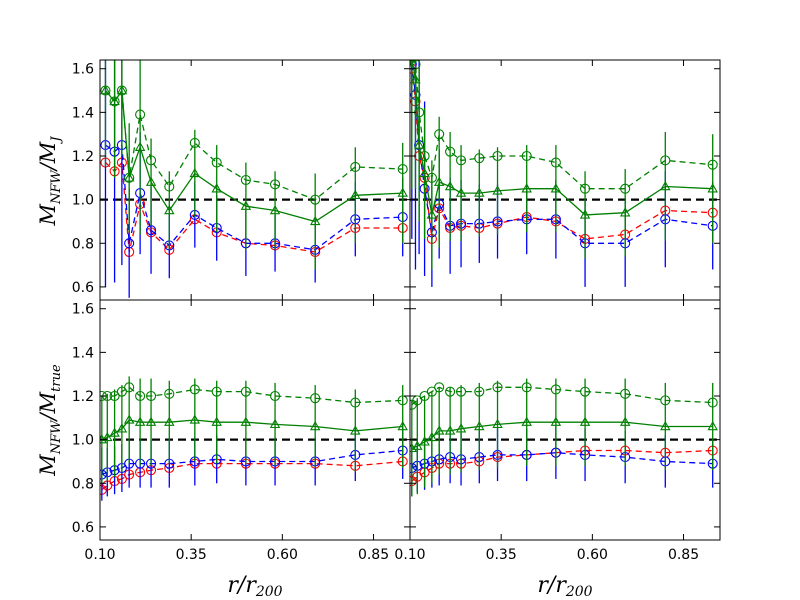 Image resolution: width=800 pixels, height=600 pixels. I want to click on ylabel-bottom: MNFW/Mtrue, so click(50, 420).